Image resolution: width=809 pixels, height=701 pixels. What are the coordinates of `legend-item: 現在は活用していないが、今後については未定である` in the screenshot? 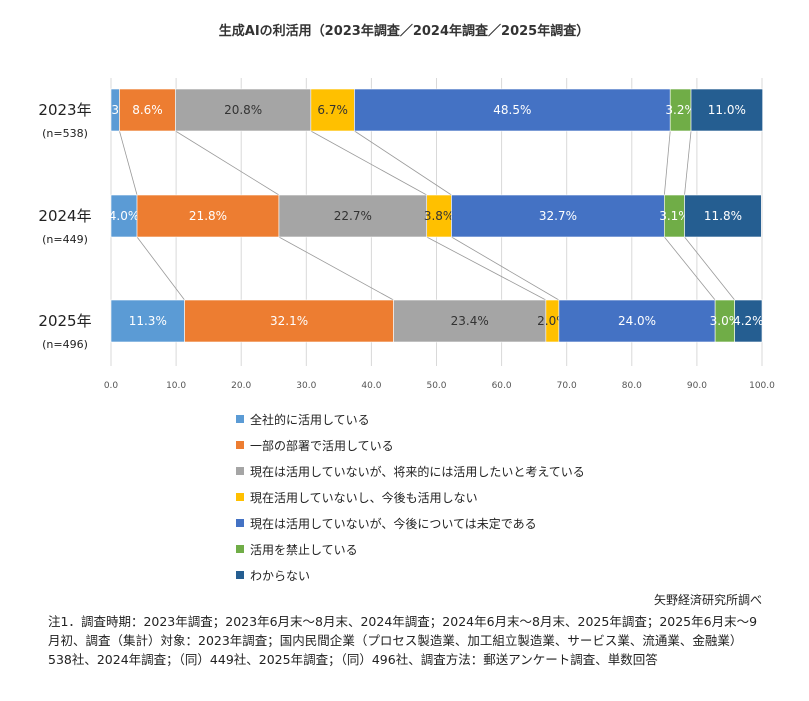 It's located at (410, 523).